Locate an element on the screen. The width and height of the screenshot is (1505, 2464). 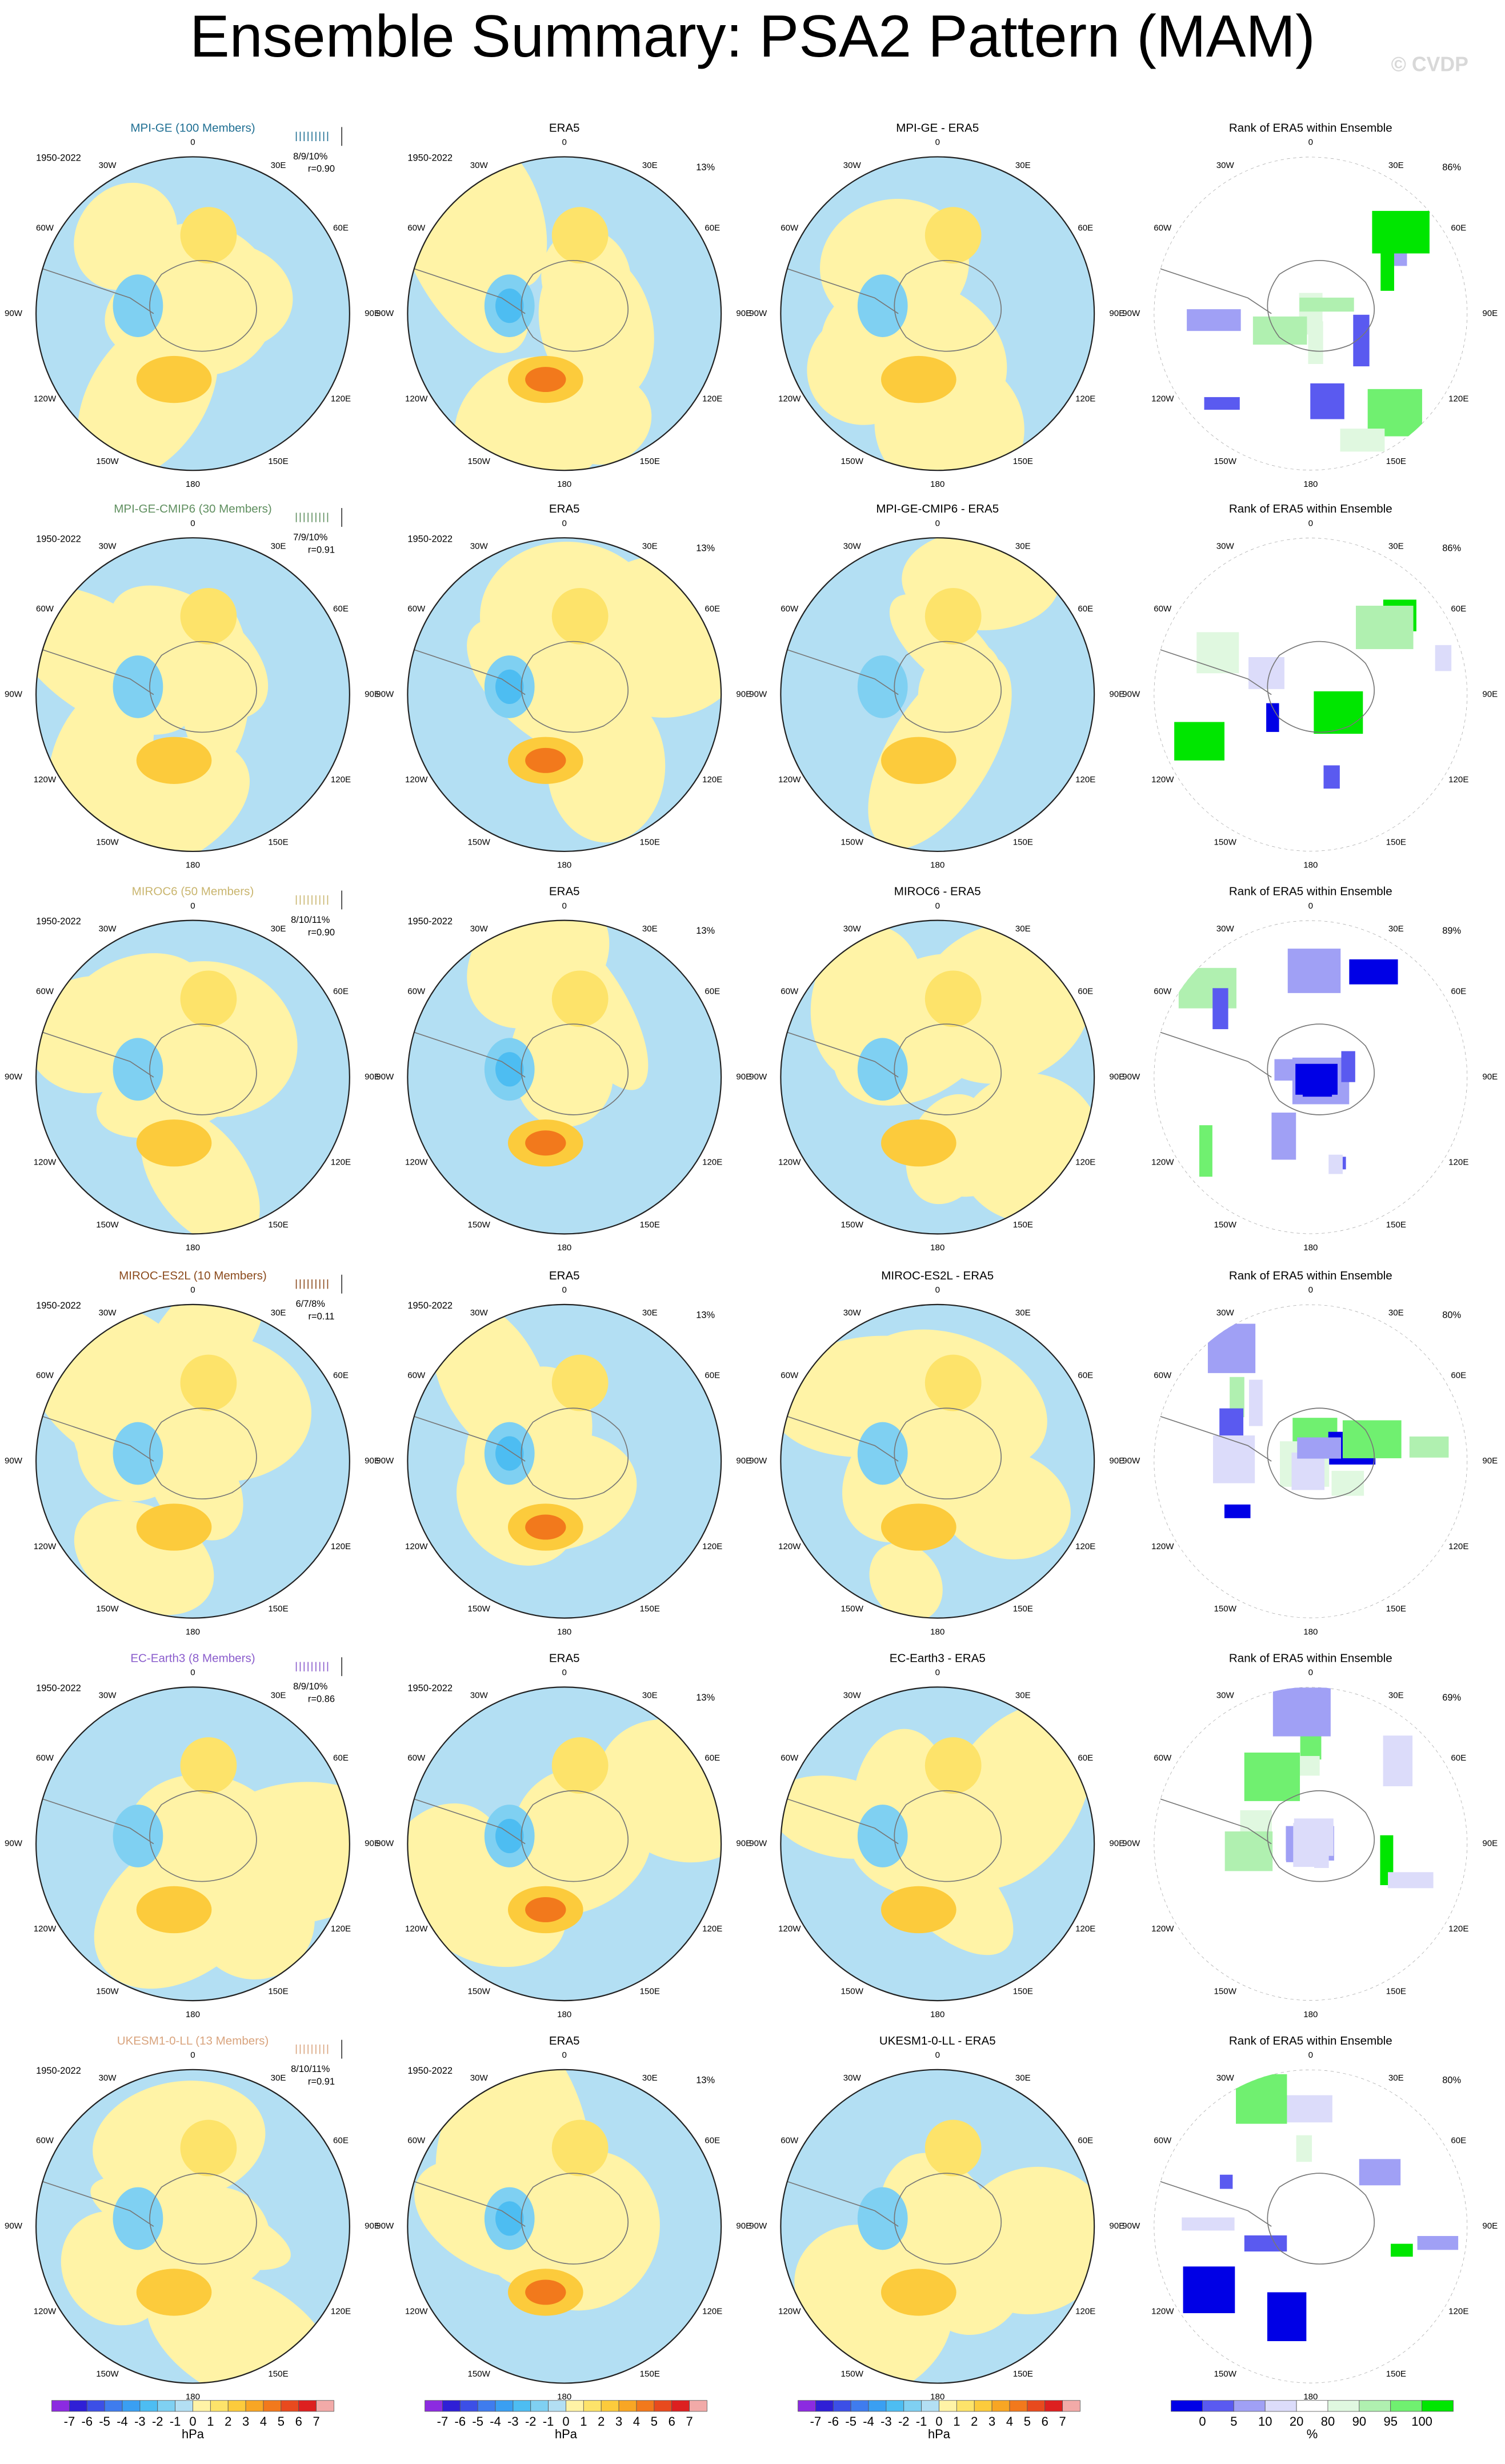
colorbar-label: -5 is located at coordinates (104, 2421).